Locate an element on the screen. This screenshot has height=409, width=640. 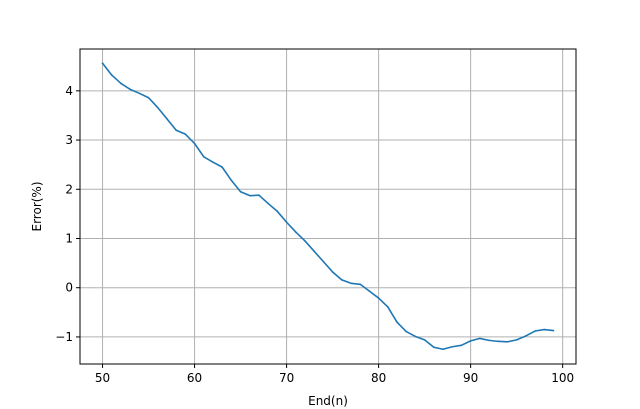
x-tick-label: 70 is located at coordinates (286, 378).